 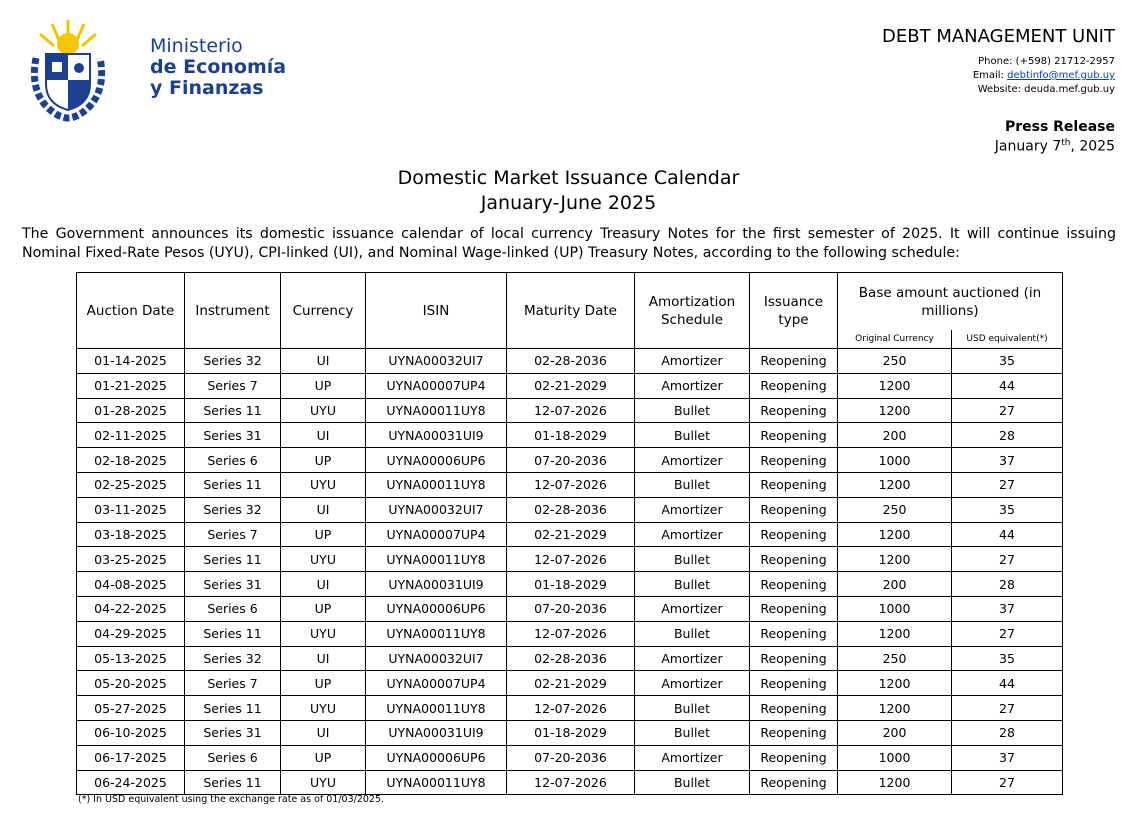 I want to click on table-cell: 02-11-2025, so click(x=130, y=435).